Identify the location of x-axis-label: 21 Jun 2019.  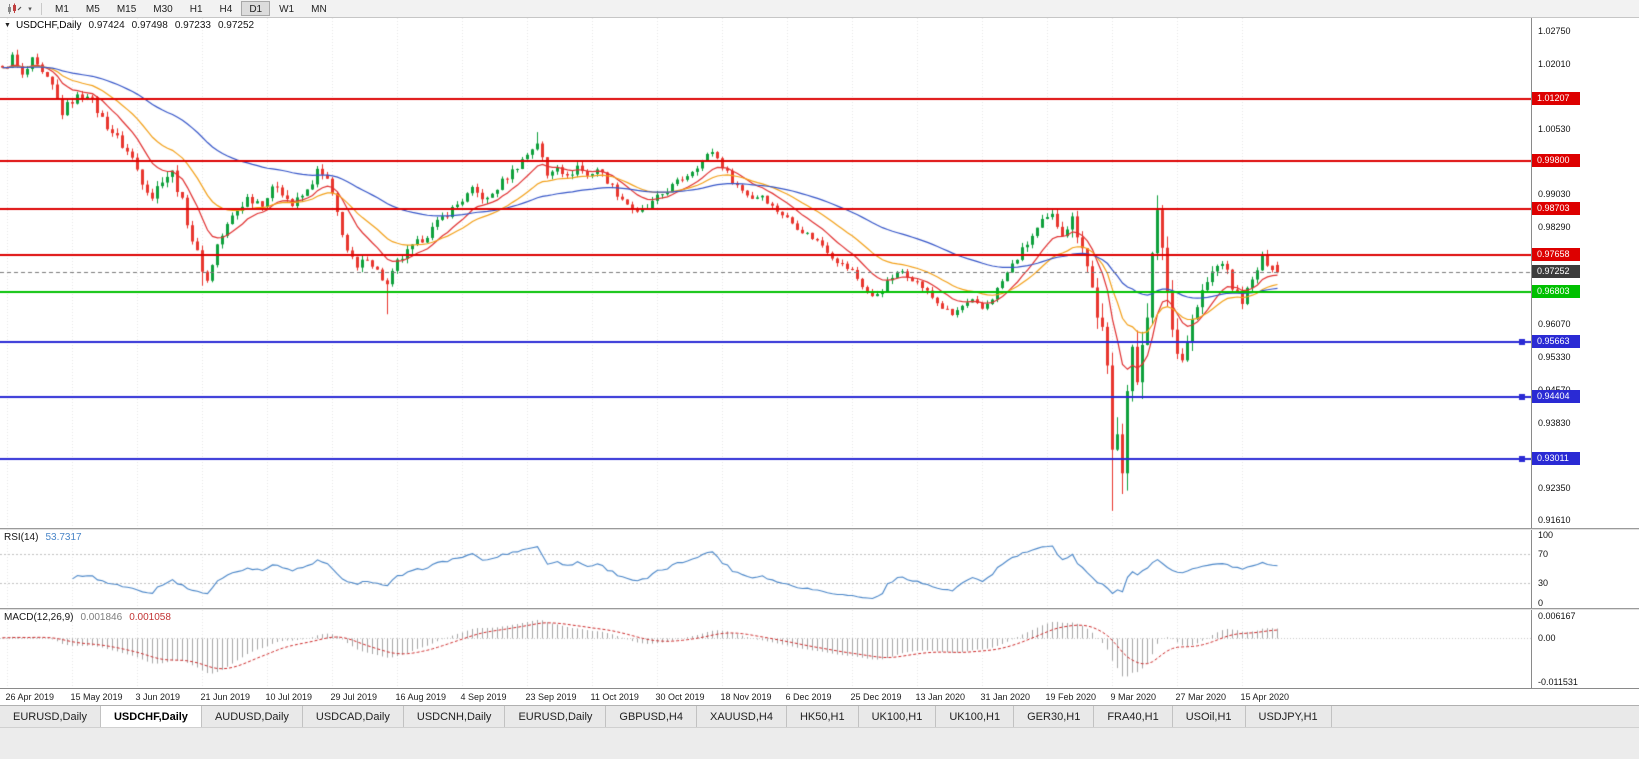
(225, 697).